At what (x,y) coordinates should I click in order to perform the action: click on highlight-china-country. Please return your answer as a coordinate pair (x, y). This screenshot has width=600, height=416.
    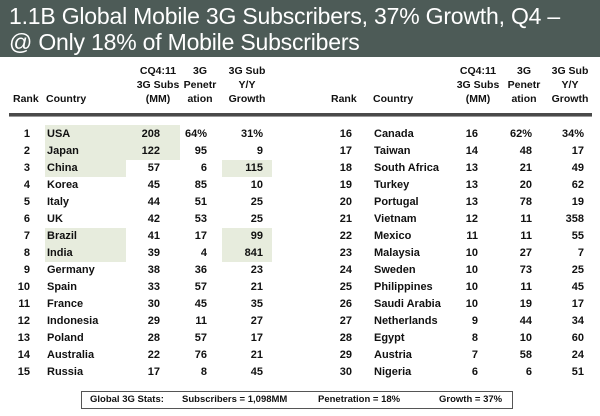
    Looking at the image, I should click on (85, 168).